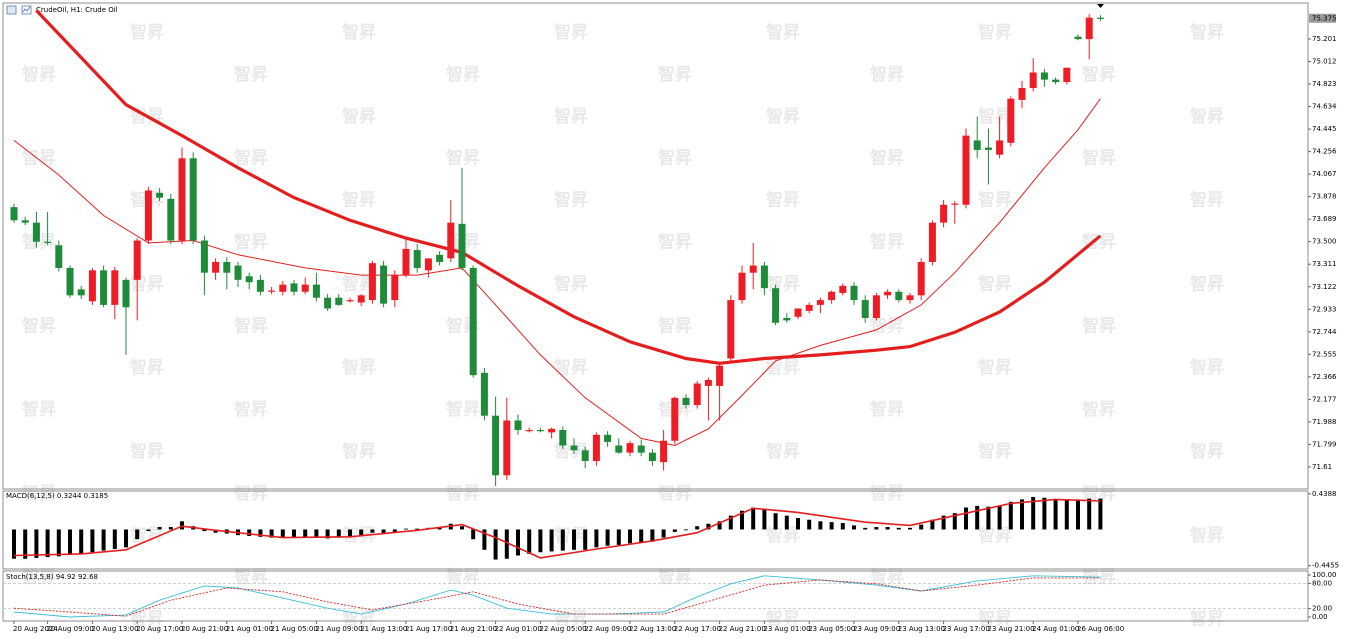 This screenshot has width=1346, height=638. Describe the element at coordinates (1055, 629) in the screenshot. I see `x-tick-label: 24 Aug 01:00` at that location.